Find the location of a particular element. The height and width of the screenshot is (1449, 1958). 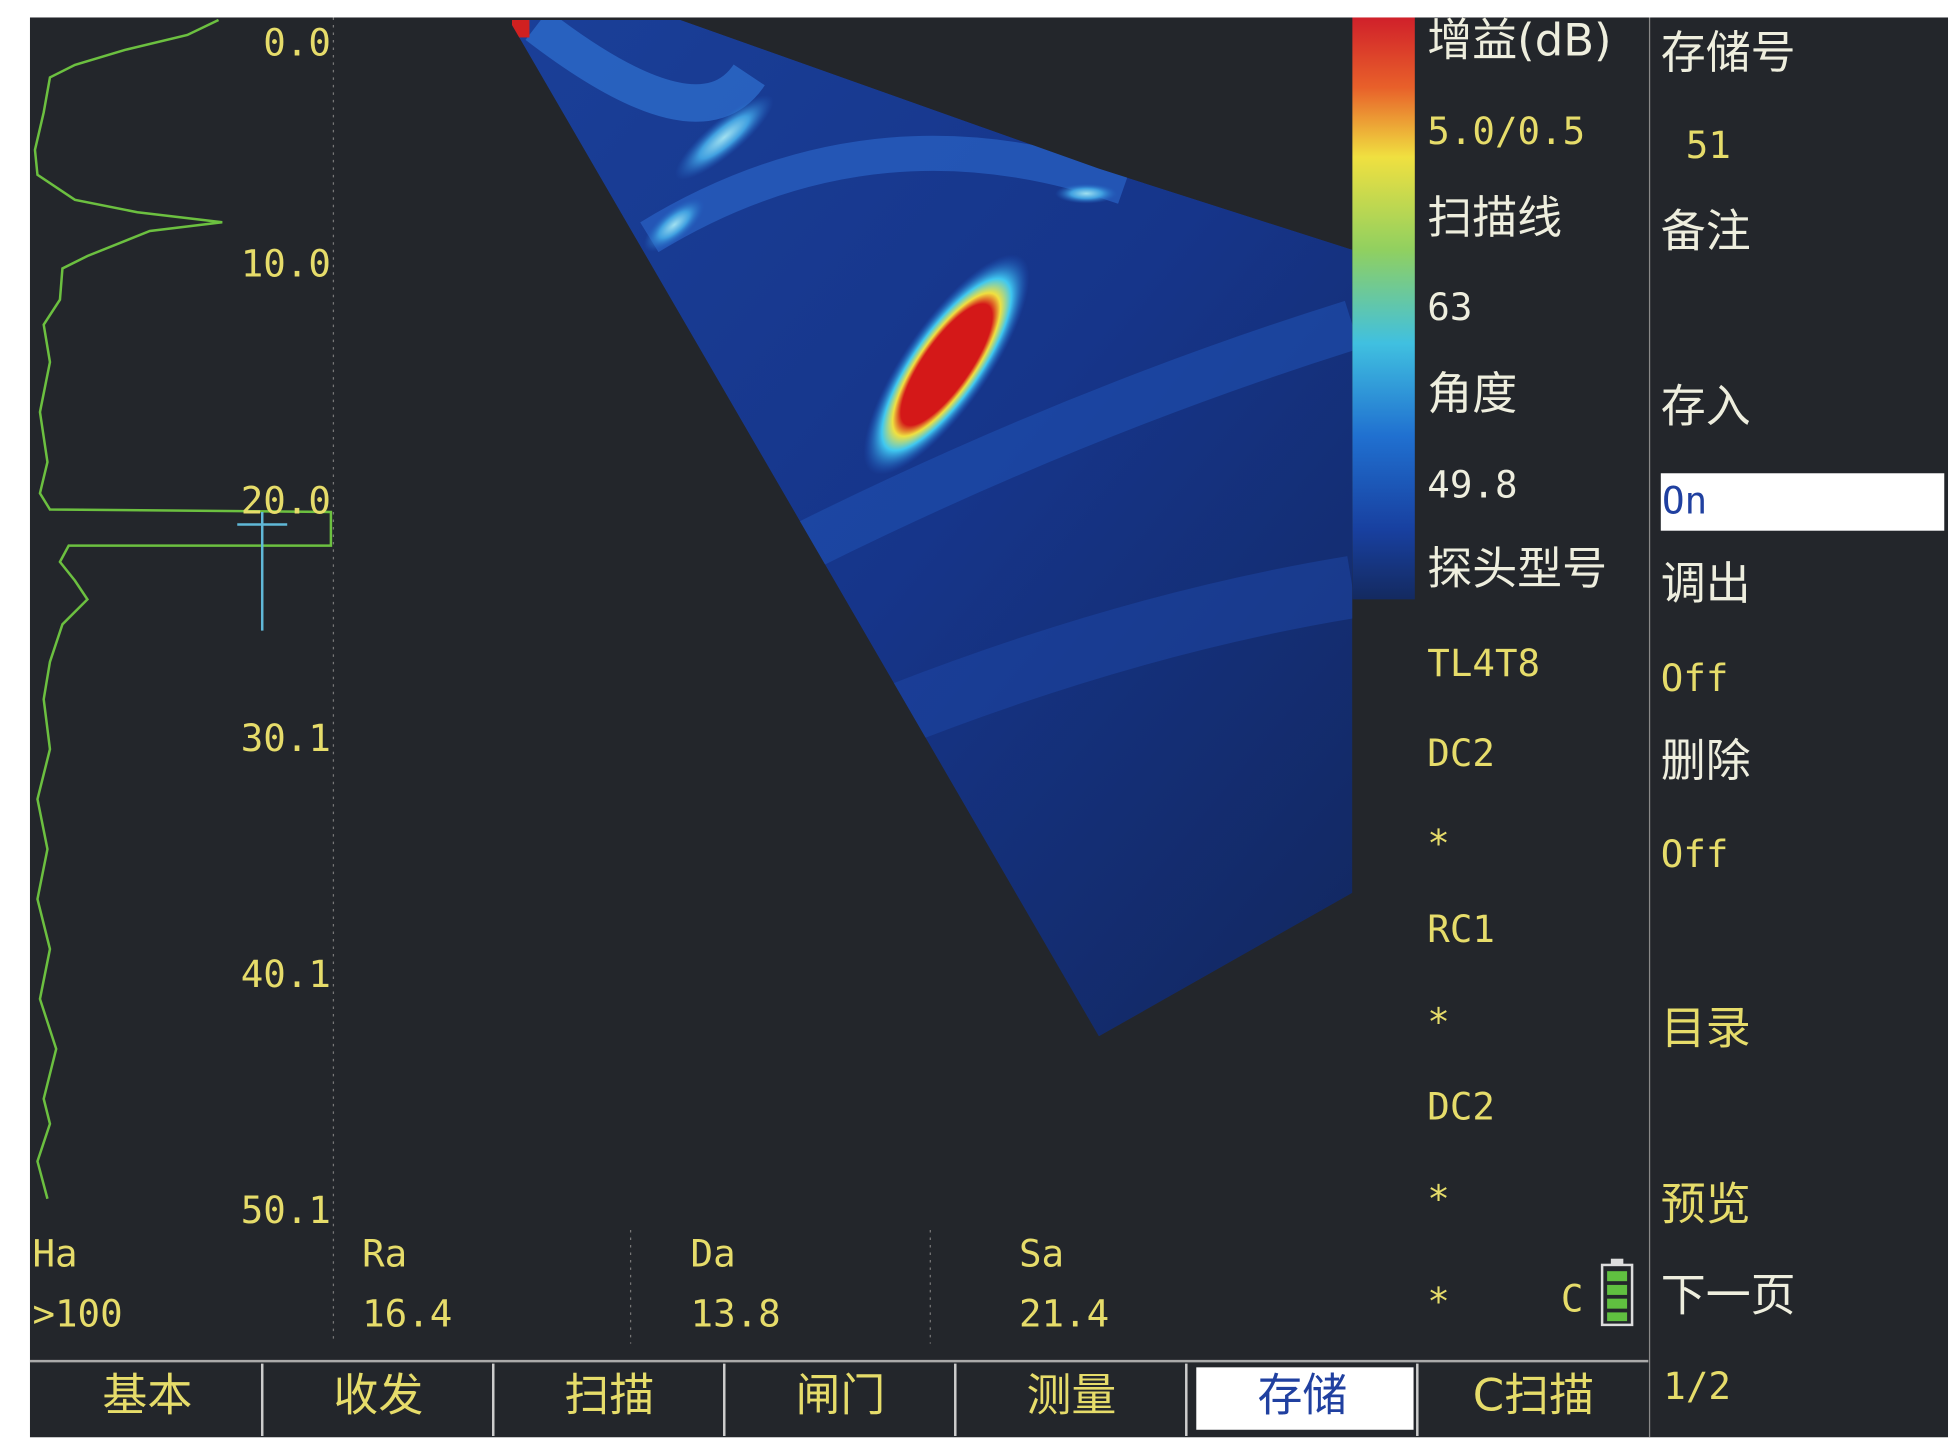

color-bar is located at coordinates (1383, 308).